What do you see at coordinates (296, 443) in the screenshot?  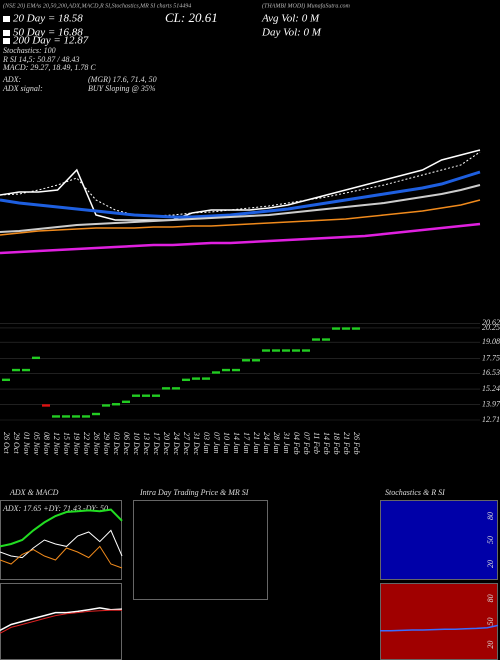 I see `x-tick-label: 04 Feb` at bounding box center [296, 443].